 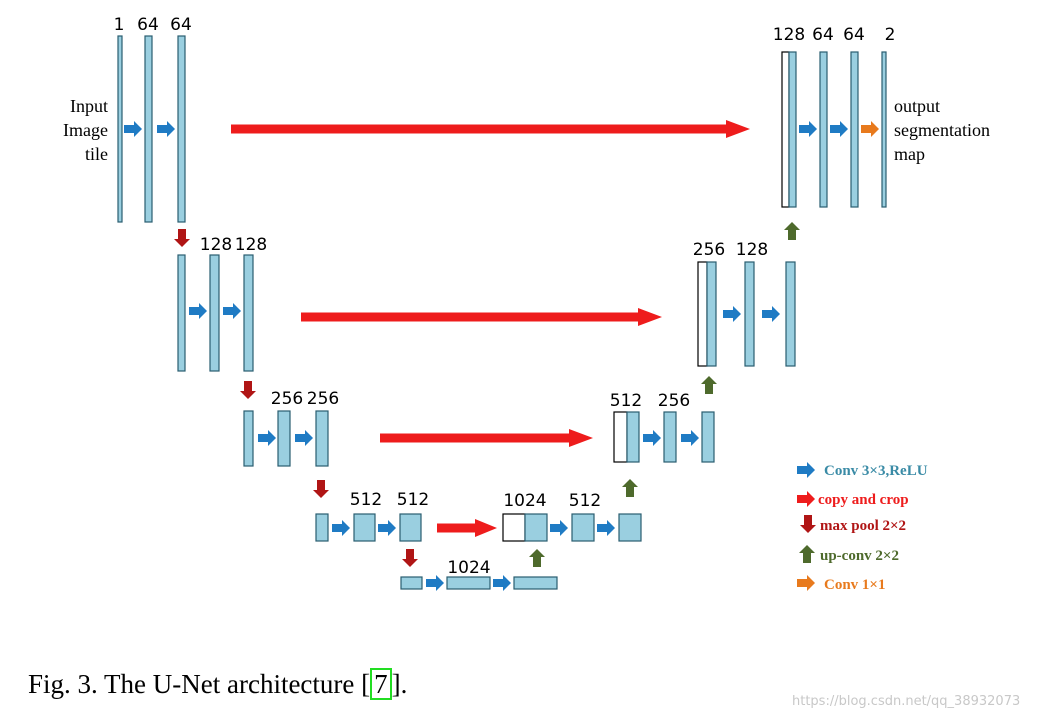 I want to click on feature-map-dec2-upconv, so click(x=711, y=314).